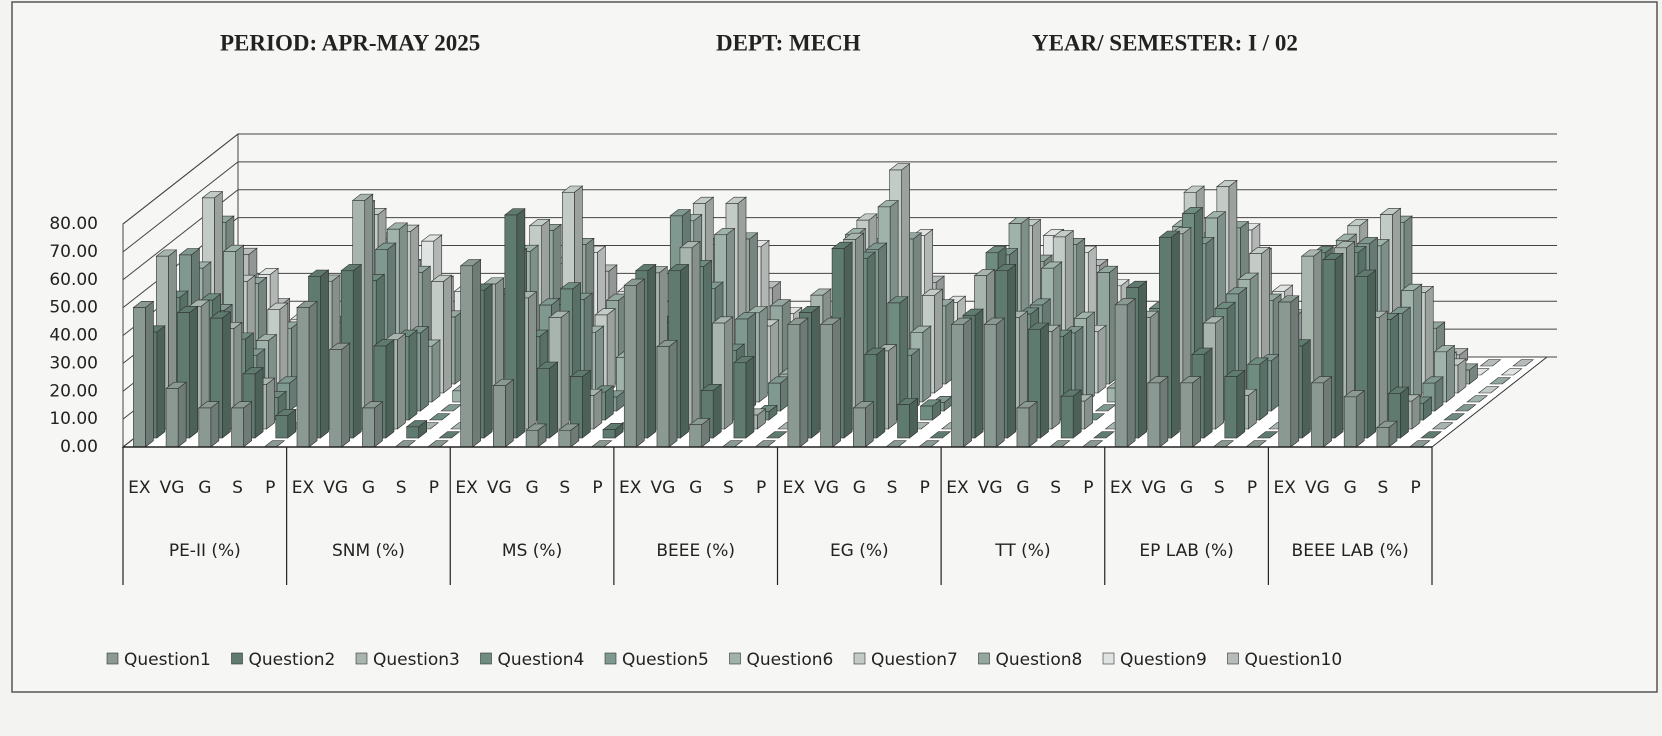 The image size is (1662, 736). I want to click on y-tick-label: 80.00, so click(73, 224).